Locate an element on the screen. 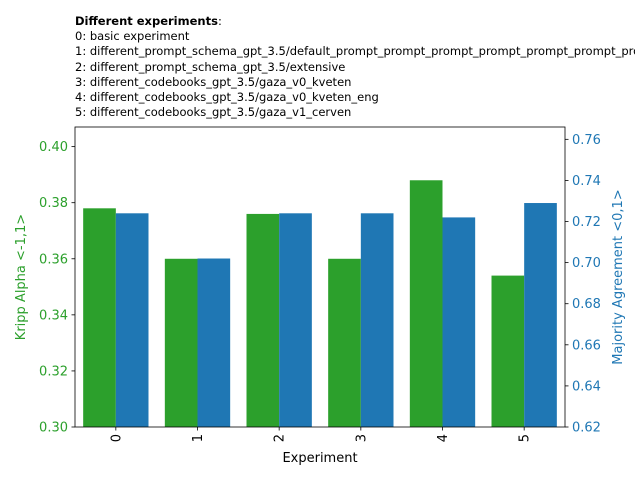 This screenshot has height=480, width=640. x-tick-label: 3 is located at coordinates (361, 438).